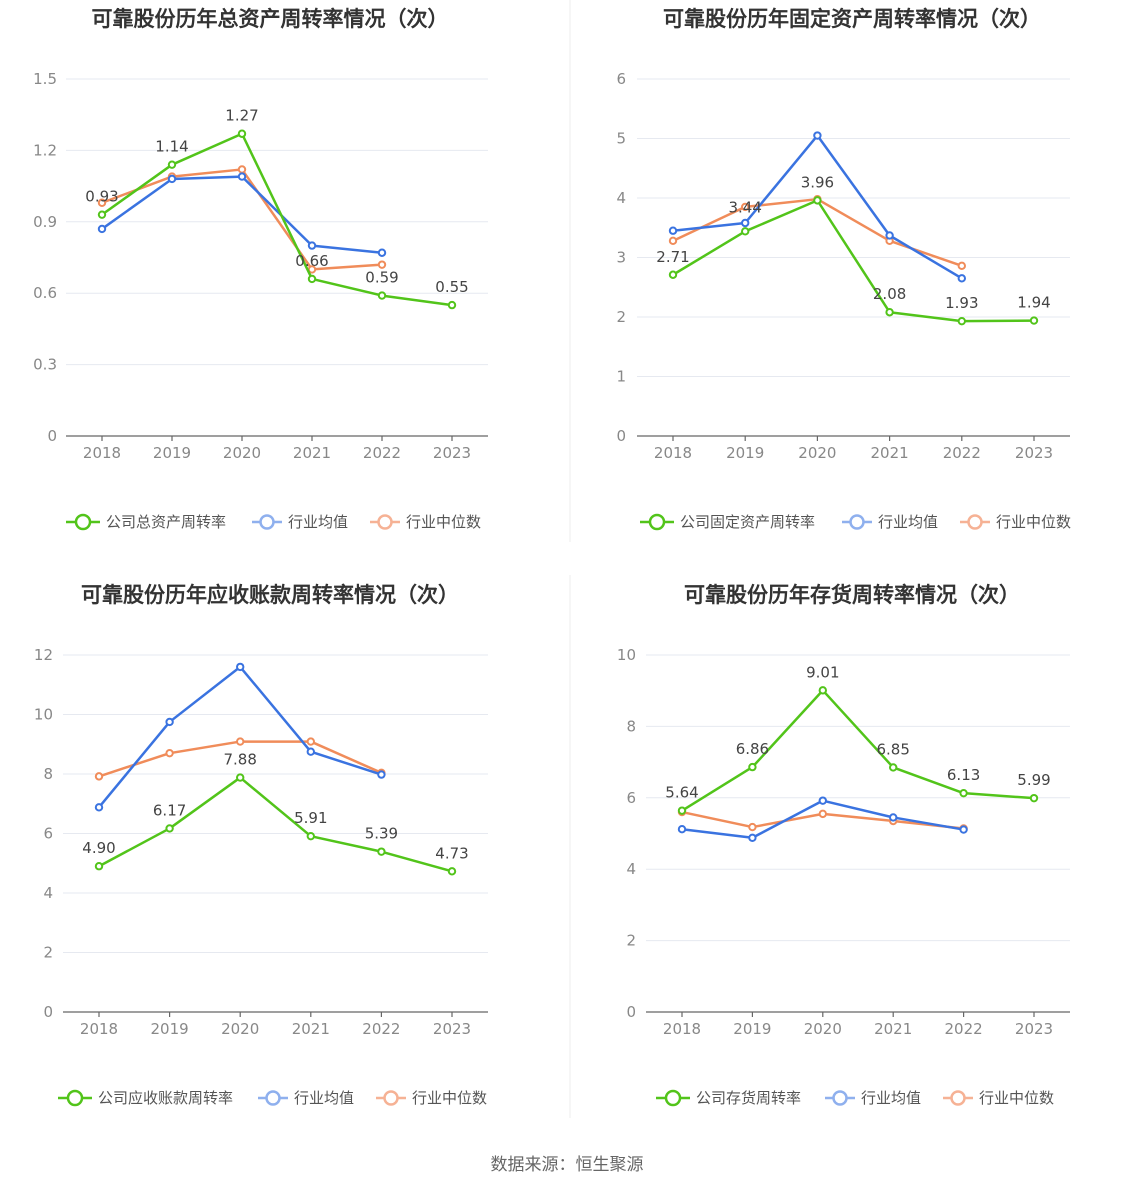 This screenshot has height=1188, width=1134. I want to click on y-tick-label: 0.6, so click(45, 293).